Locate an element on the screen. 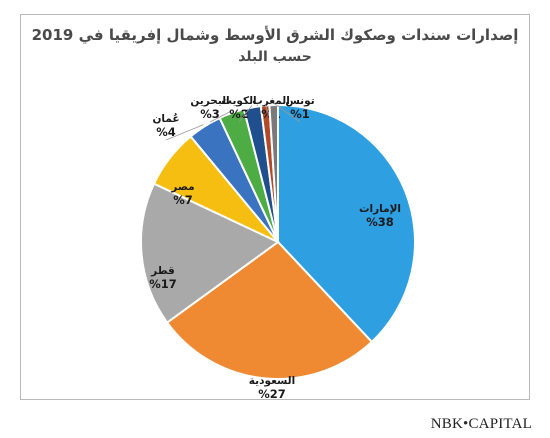  slice-label-9: تونس%1 is located at coordinates (299, 108).